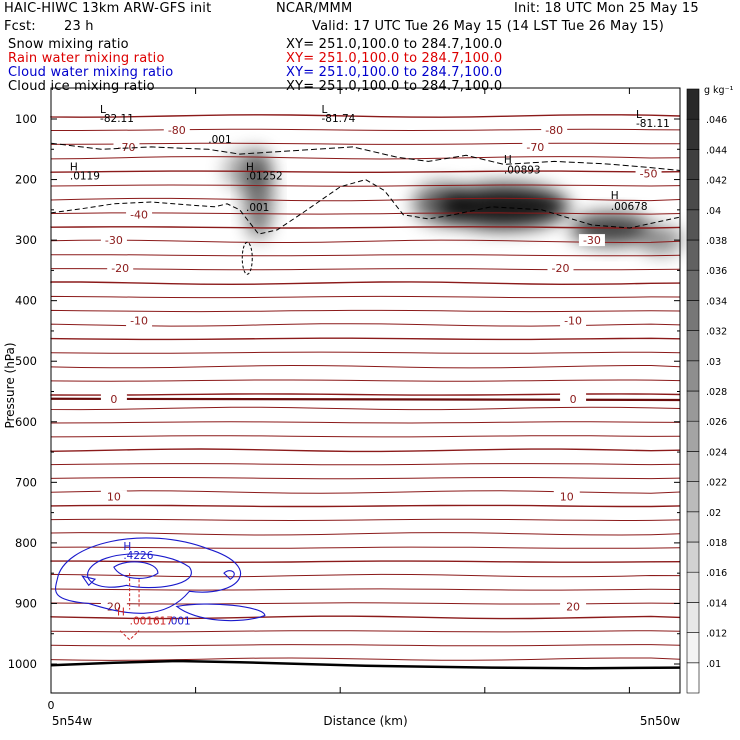 The image size is (740, 740). What do you see at coordinates (79, 26) in the screenshot?
I see `forecast-hours: 23 h` at bounding box center [79, 26].